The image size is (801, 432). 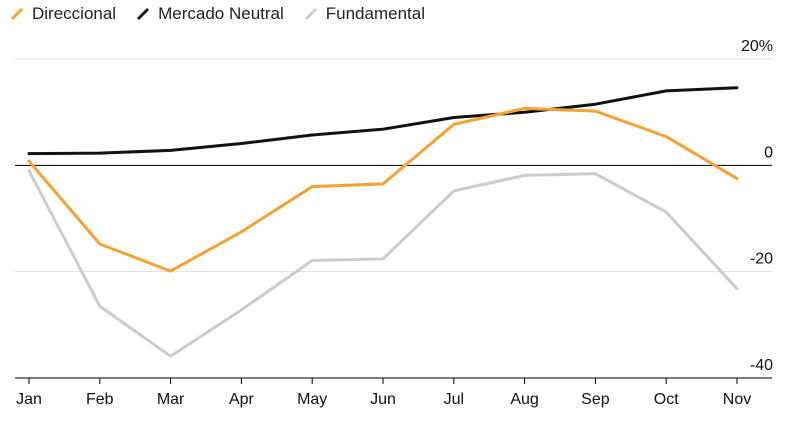 What do you see at coordinates (312, 399) in the screenshot?
I see `x-tick-label: May` at bounding box center [312, 399].